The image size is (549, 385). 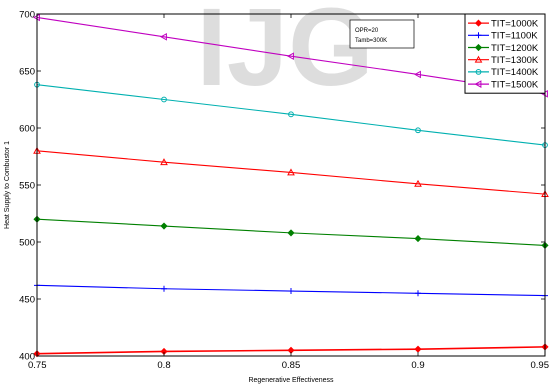 I want to click on x-tick-label: 0.9, so click(x=417, y=365).